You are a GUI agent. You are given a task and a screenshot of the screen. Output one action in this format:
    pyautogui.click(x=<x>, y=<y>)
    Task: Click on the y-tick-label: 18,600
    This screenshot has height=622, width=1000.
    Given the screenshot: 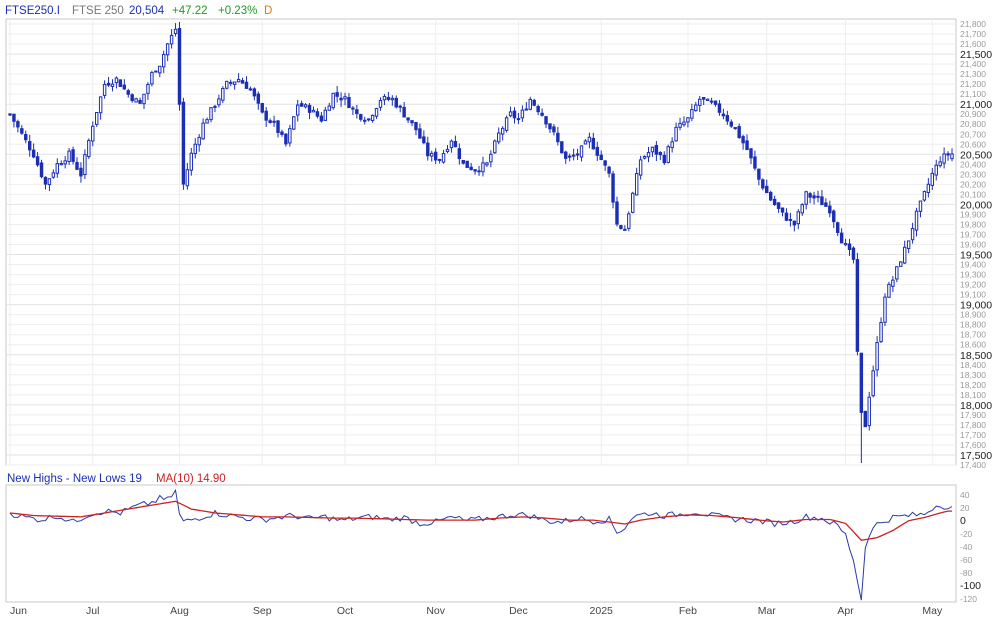 What is the action you would take?
    pyautogui.click(x=973, y=345)
    